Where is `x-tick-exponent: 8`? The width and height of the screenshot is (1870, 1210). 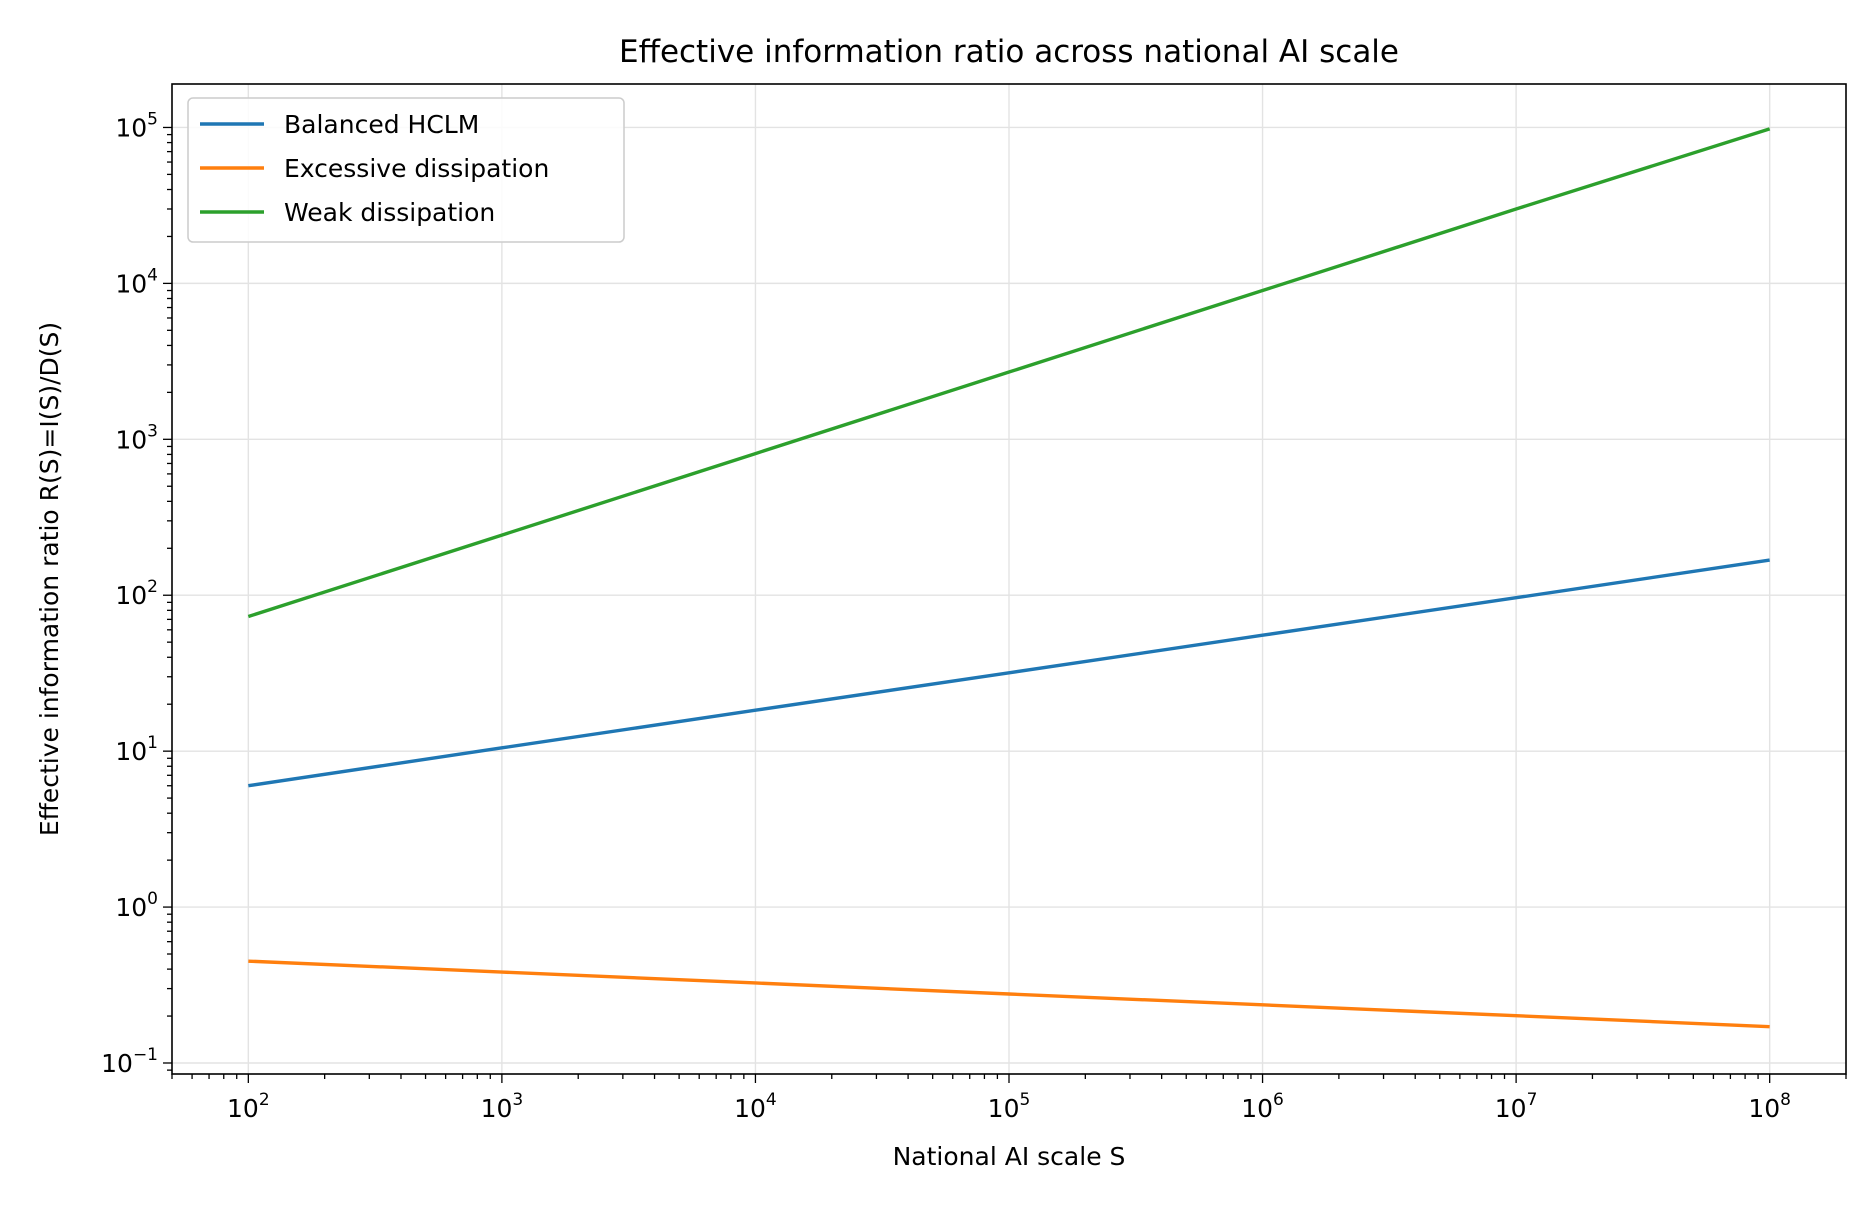
x-tick-exponent: 8 is located at coordinates (1785, 1100).